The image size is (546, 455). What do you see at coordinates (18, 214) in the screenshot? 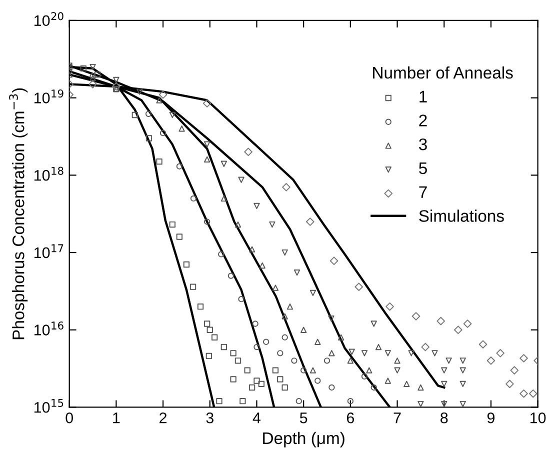
I see `y-axis-title: Phosphorus Concentration (cm$^{−3}$)` at bounding box center [18, 214].